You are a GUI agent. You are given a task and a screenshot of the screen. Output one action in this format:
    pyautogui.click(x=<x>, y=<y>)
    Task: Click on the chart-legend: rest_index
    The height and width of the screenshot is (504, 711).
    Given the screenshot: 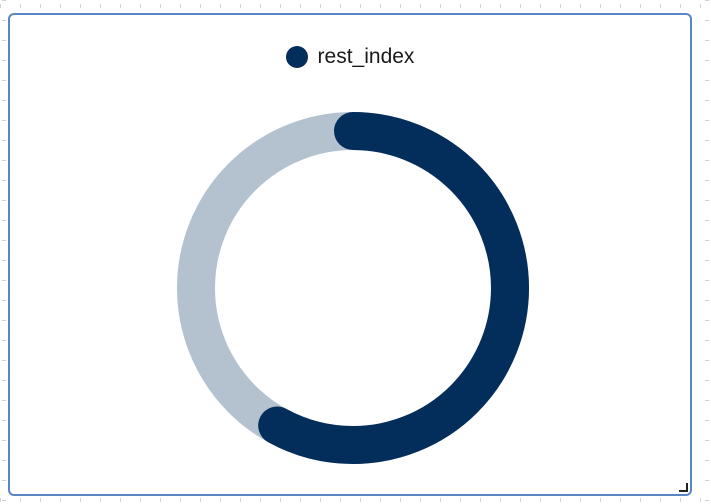 What is the action you would take?
    pyautogui.click(x=350, y=57)
    